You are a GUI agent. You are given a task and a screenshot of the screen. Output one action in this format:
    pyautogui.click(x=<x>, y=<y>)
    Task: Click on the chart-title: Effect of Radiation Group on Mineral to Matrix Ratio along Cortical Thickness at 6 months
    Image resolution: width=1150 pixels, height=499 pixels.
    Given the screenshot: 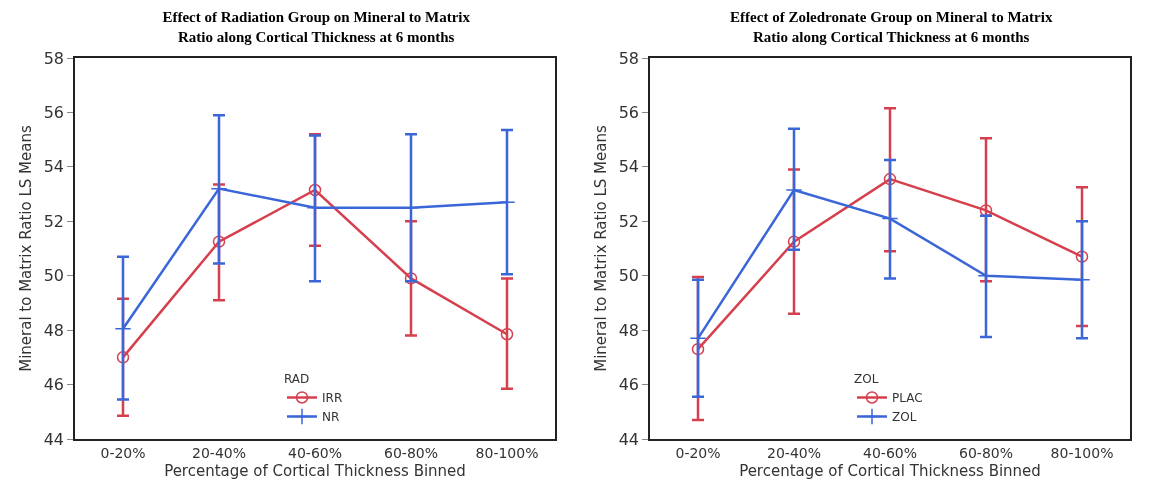 What is the action you would take?
    pyautogui.click(x=316, y=27)
    